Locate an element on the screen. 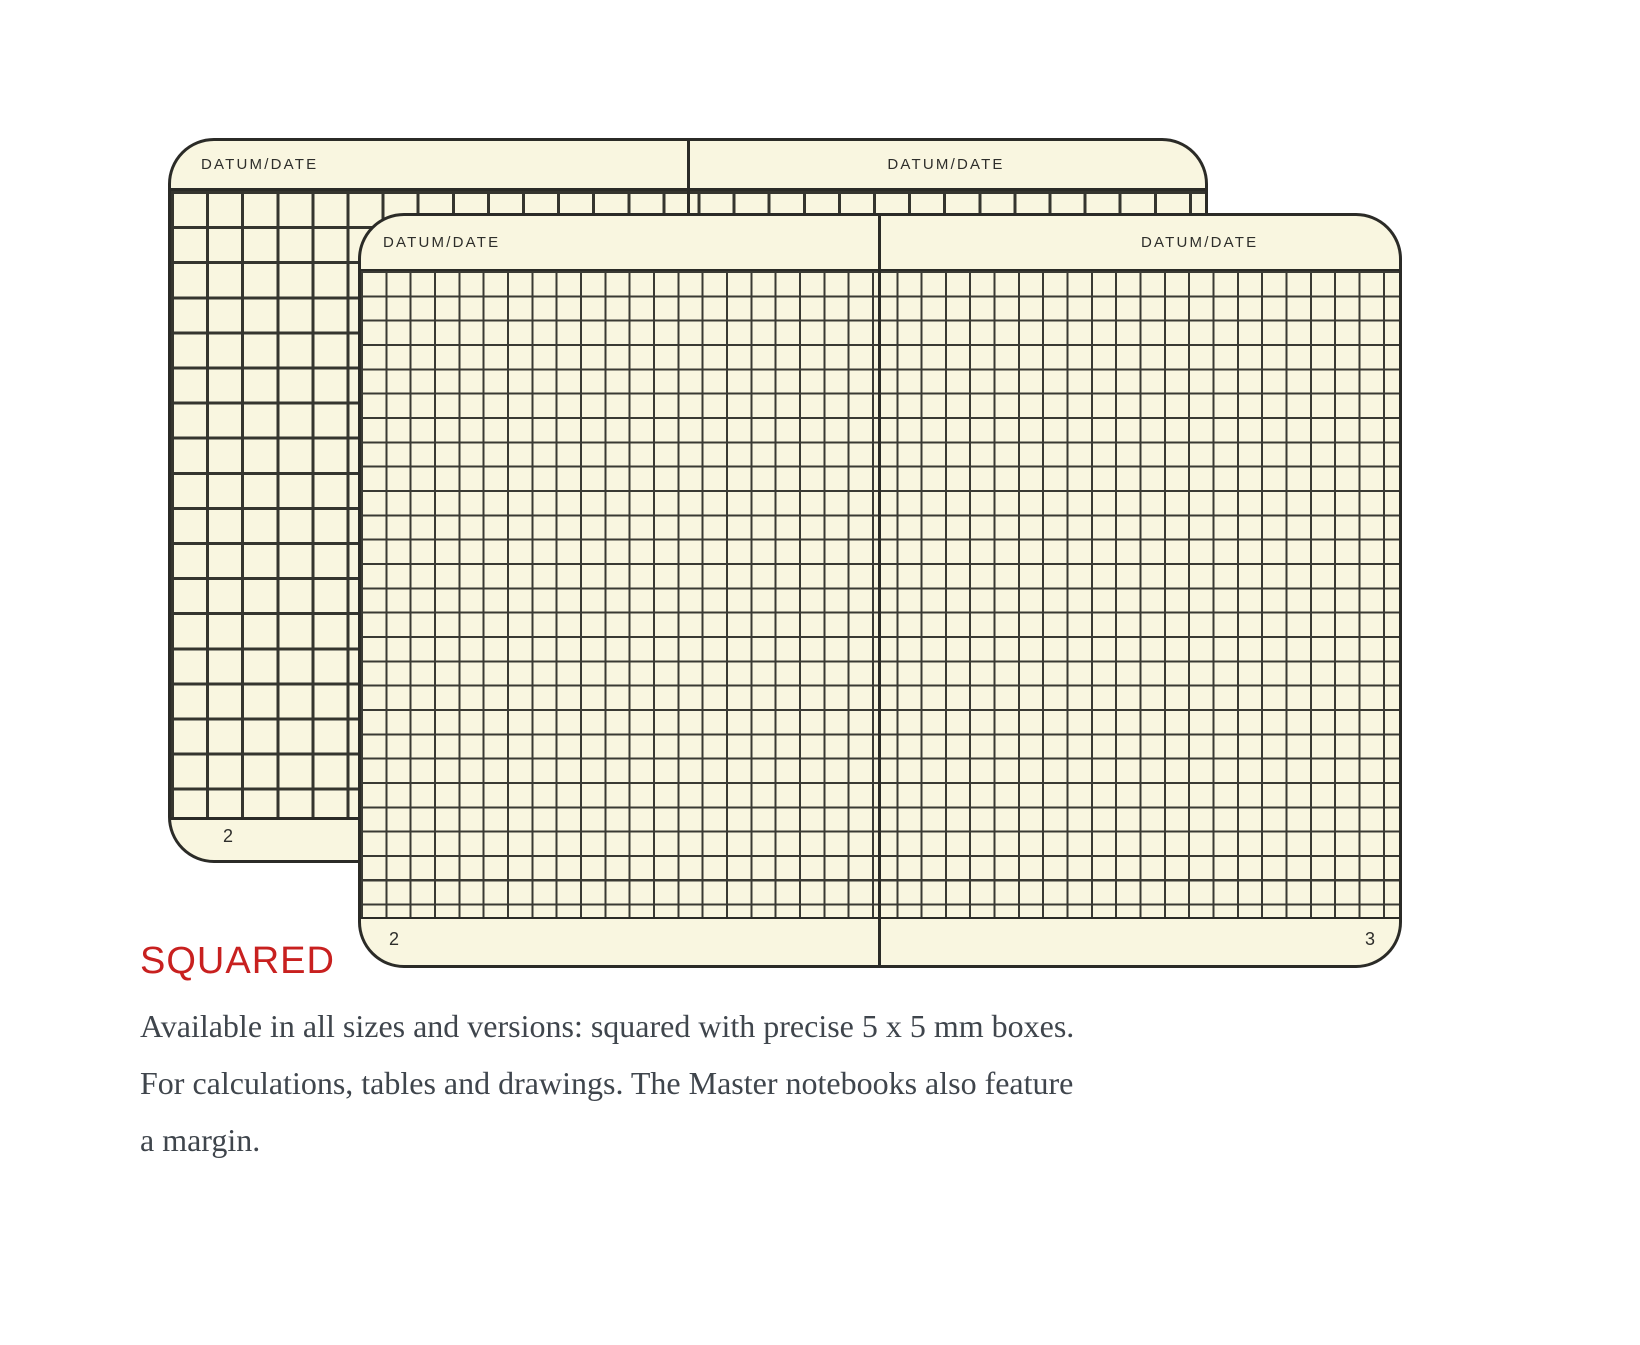 The image size is (1640, 1345). back-left-page-header: DATUM/DATE is located at coordinates (429, 164).